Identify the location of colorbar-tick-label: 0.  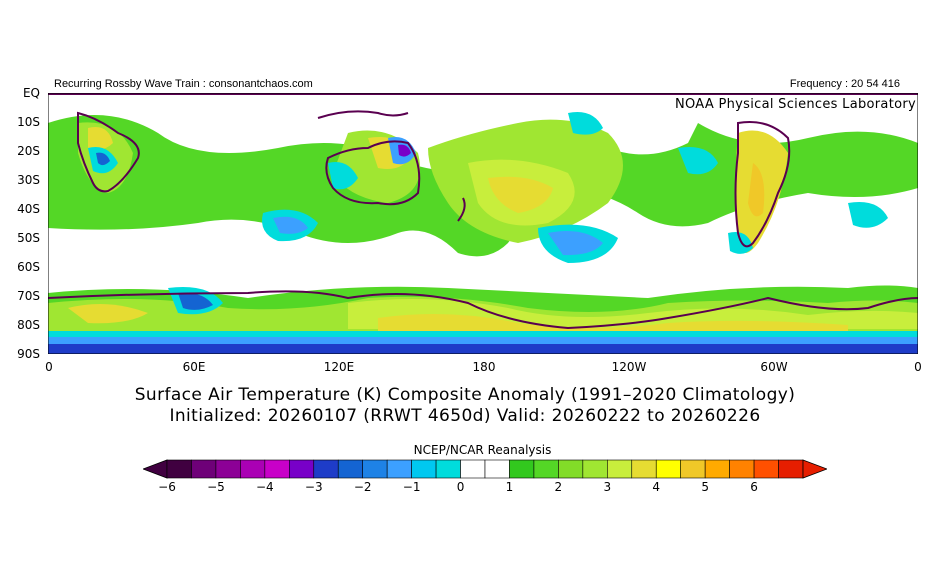
(460, 487).